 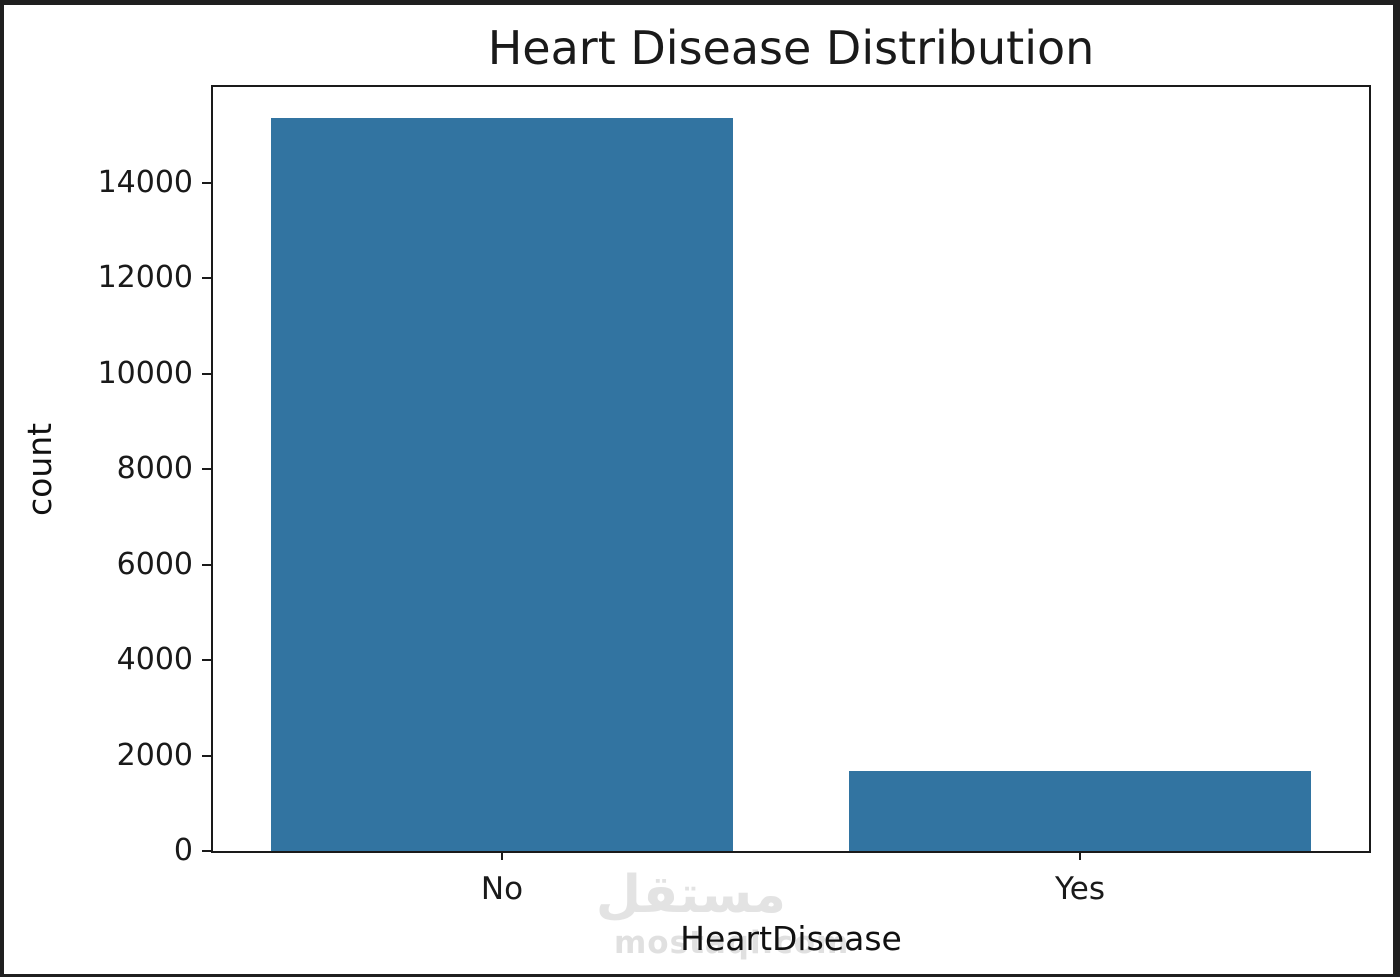 What do you see at coordinates (732, 943) in the screenshot?
I see `watermark-site-text: mostaql.com` at bounding box center [732, 943].